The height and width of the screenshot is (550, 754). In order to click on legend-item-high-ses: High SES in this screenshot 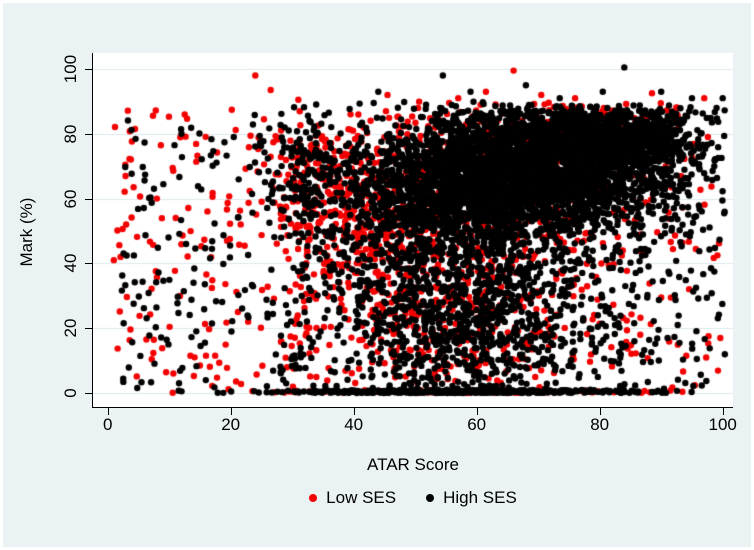, I will do `click(471, 498)`.